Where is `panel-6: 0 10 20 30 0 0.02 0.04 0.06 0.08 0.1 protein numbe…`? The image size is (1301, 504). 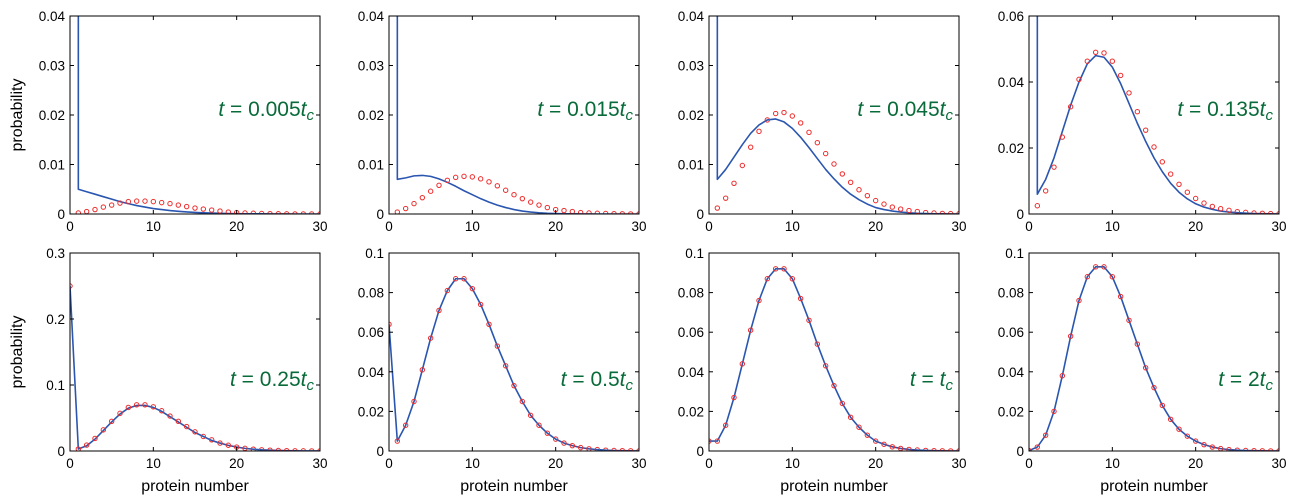
panel-6: 0 10 20 30 0 0.02 0.04 0.06 0.08 0.1 protein numbe… is located at coordinates (502, 370).